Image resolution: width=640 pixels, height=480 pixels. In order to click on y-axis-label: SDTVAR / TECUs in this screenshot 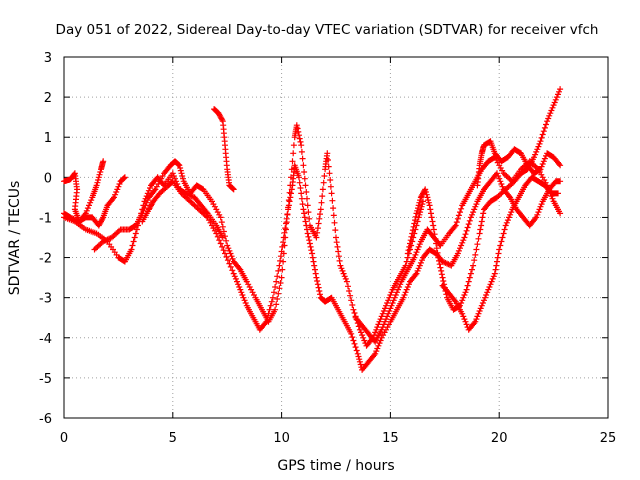, I will do `click(15, 238)`.